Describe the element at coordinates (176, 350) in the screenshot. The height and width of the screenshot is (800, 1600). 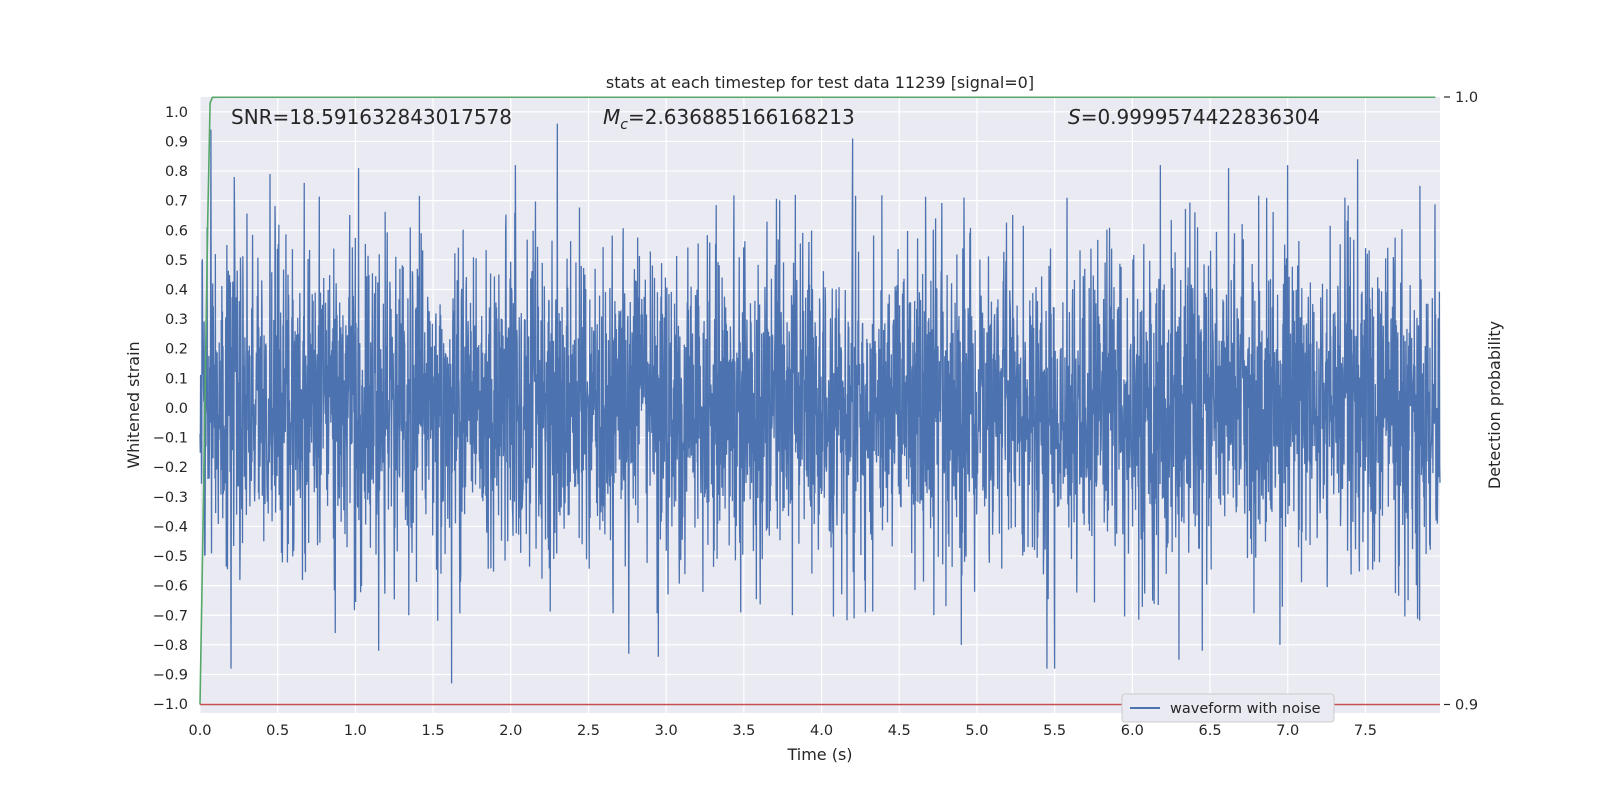
I see `y-tick-label: 0.2` at that location.